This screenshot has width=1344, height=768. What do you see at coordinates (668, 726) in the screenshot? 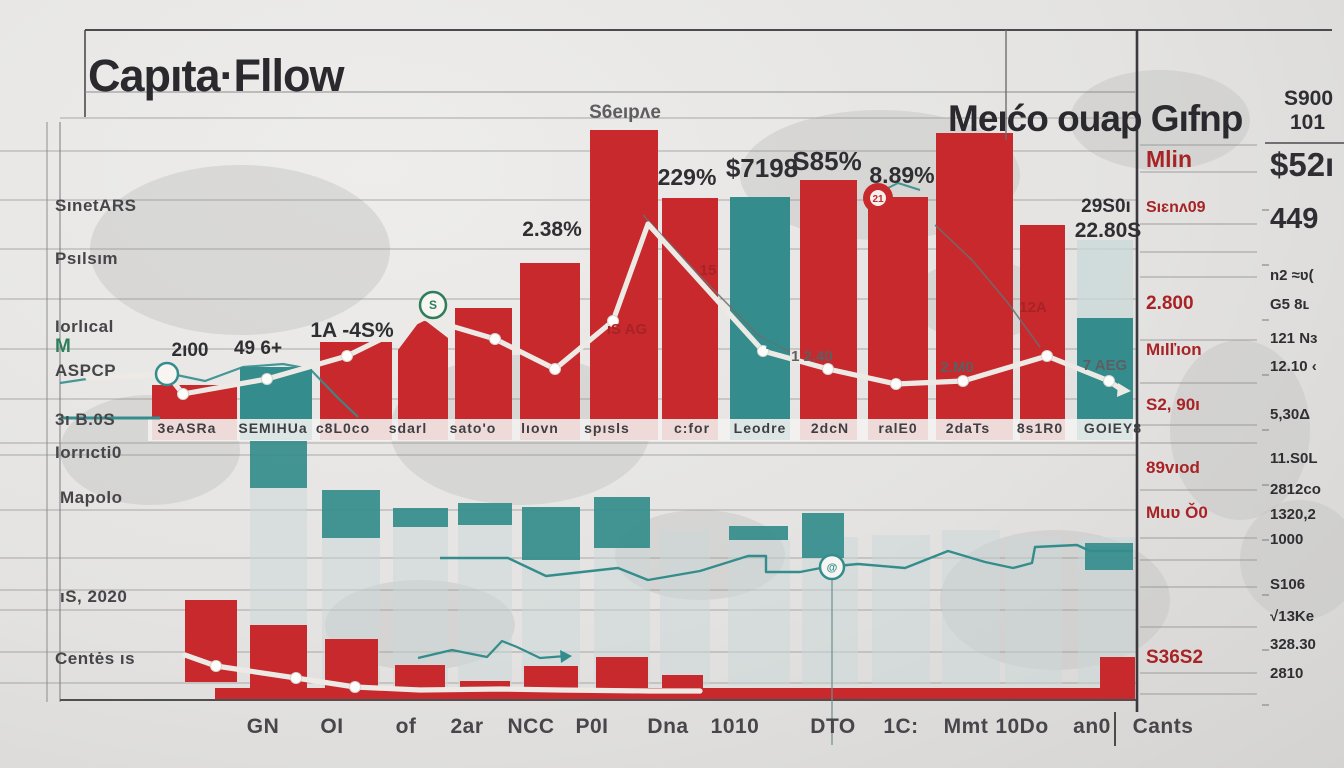
I see `x-axis-label: Dna` at bounding box center [668, 726].